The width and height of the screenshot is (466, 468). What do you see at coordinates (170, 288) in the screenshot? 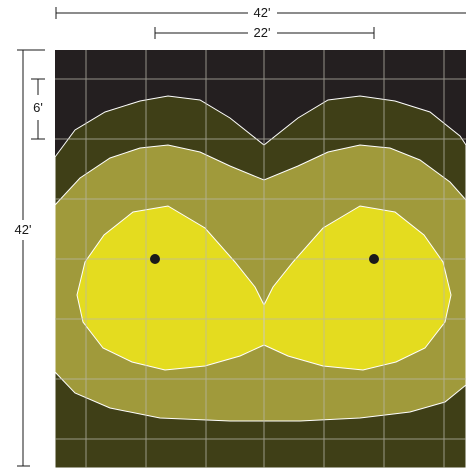
I see `contour-inner-left` at bounding box center [170, 288].